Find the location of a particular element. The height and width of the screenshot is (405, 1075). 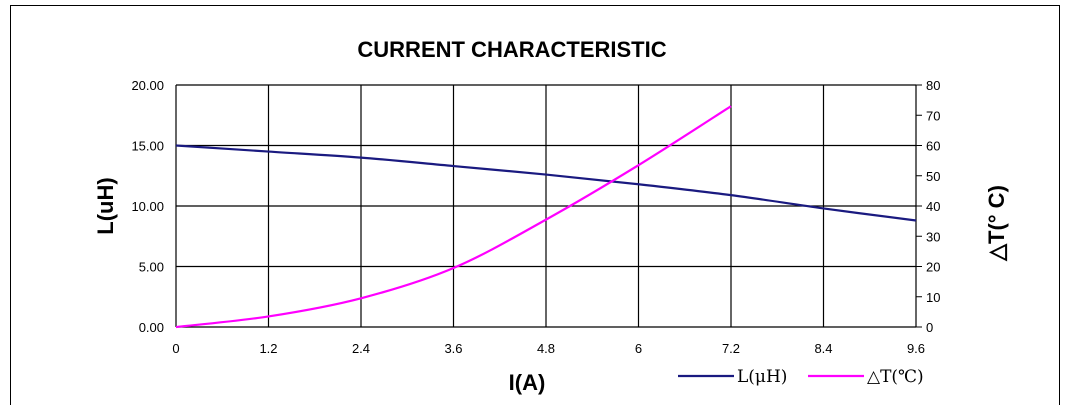

y-right-axis-label: △T(° C) is located at coordinates (996, 223).